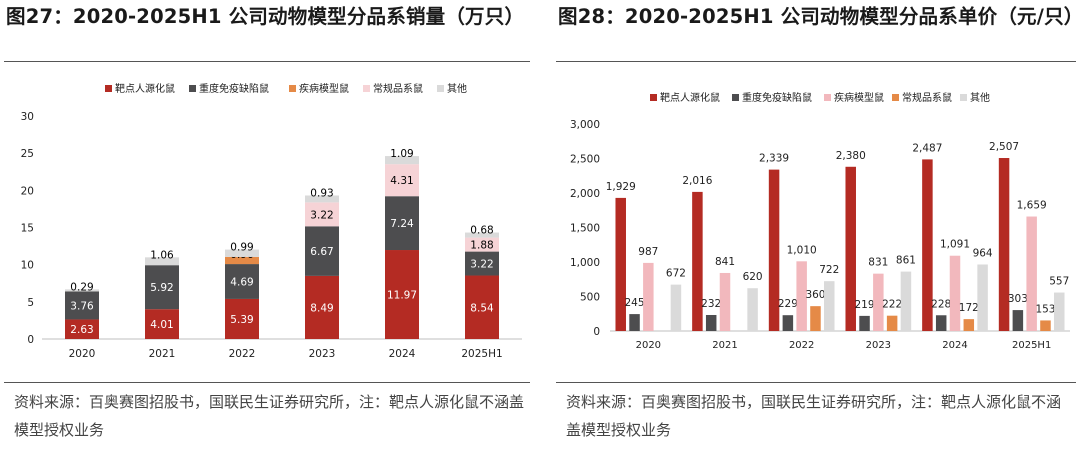 This screenshot has height=454, width=1080. I want to click on x-tick-label: 2021, so click(162, 354).